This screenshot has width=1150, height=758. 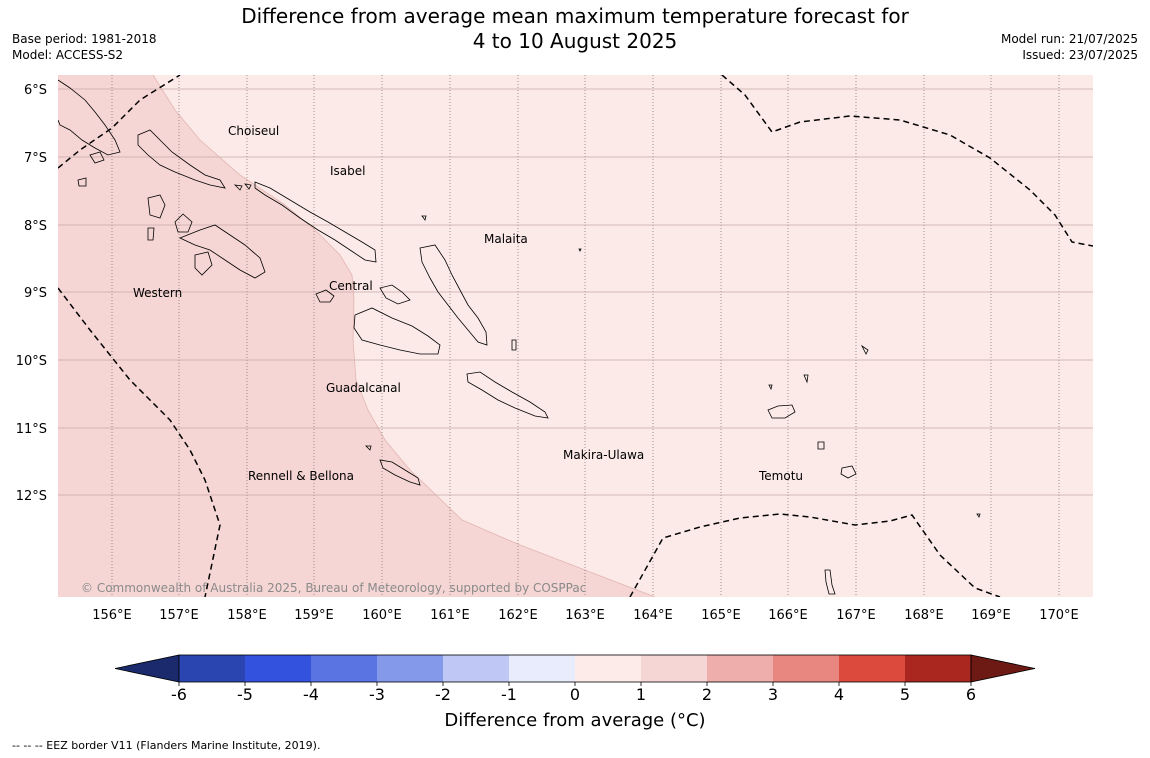 I want to click on colorbar-tick-label: -1, so click(x=509, y=694).